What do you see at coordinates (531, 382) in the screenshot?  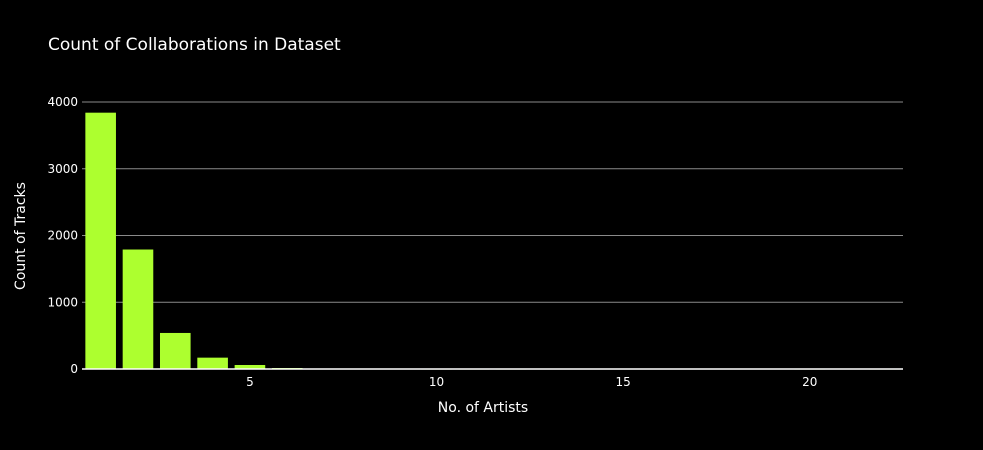 I see `x-tick-labels: 5 10 15 20` at bounding box center [531, 382].